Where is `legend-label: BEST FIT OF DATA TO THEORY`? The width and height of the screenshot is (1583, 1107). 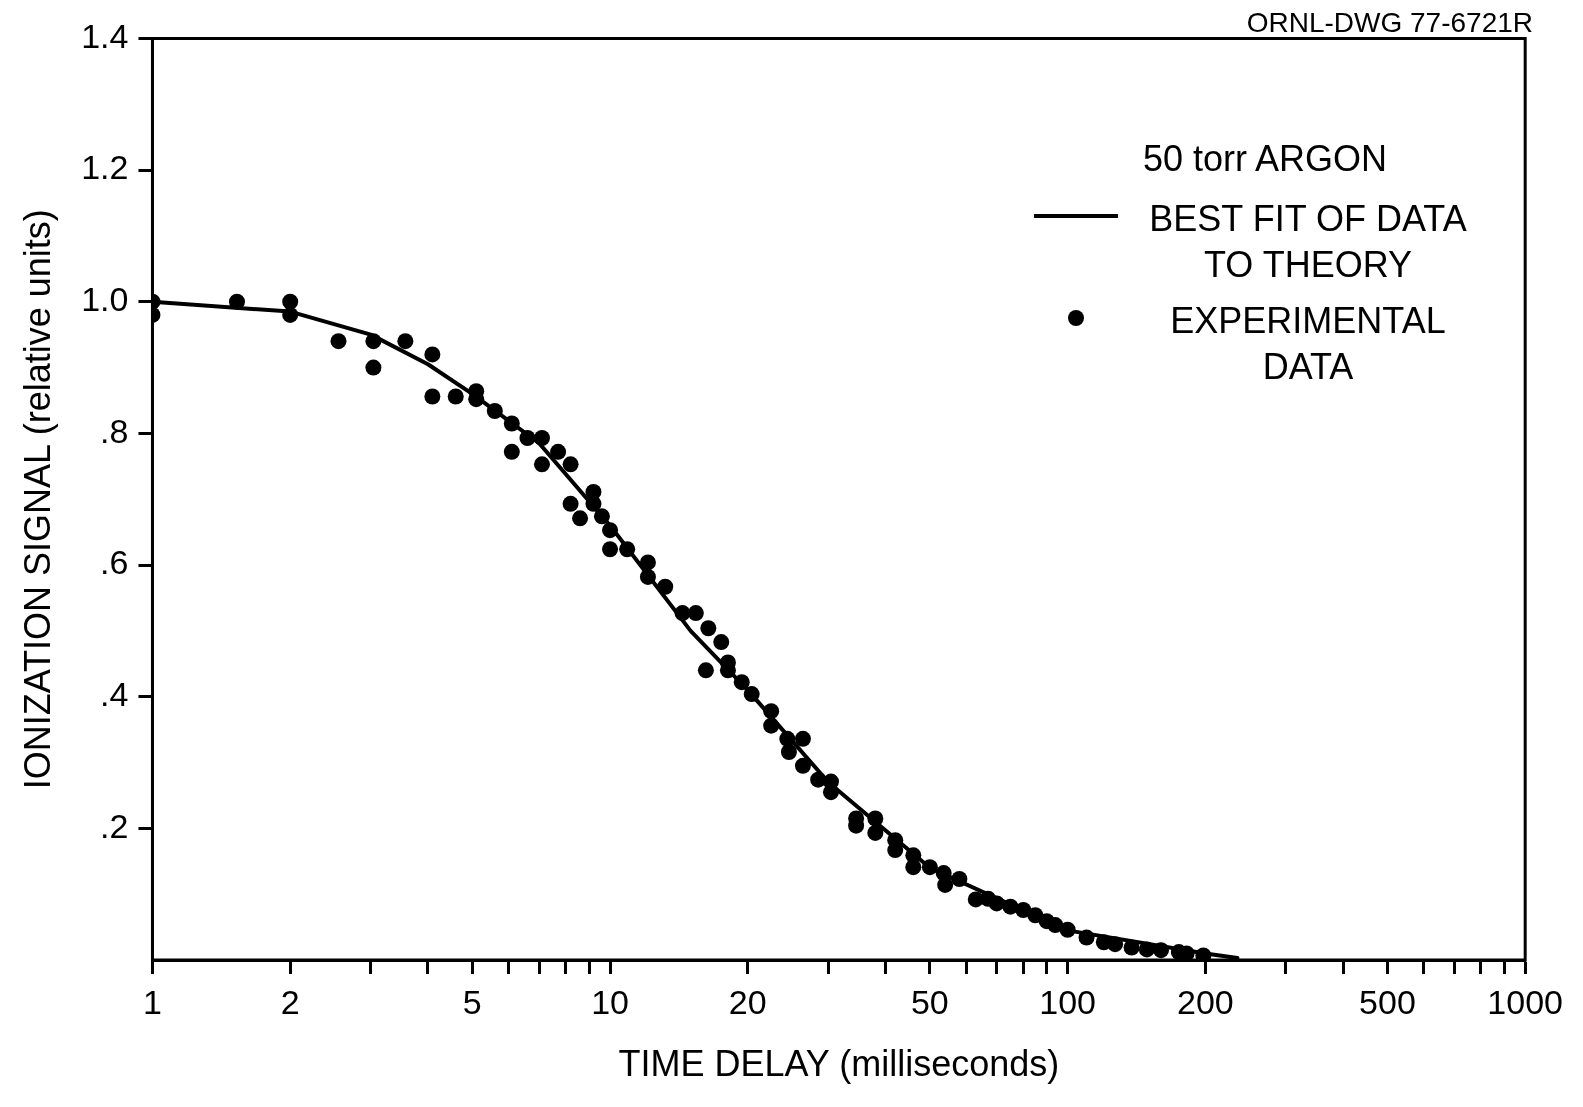
legend-label: BEST FIT OF DATA TO THEORY is located at coordinates (1308, 242).